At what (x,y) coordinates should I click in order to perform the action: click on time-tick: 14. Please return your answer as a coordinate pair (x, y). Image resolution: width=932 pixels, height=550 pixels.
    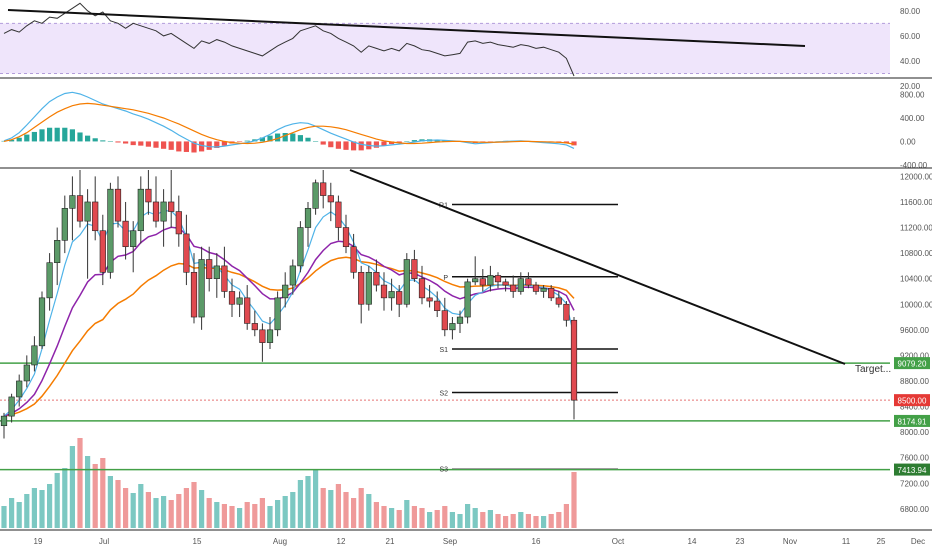
    Looking at the image, I should click on (692, 541).